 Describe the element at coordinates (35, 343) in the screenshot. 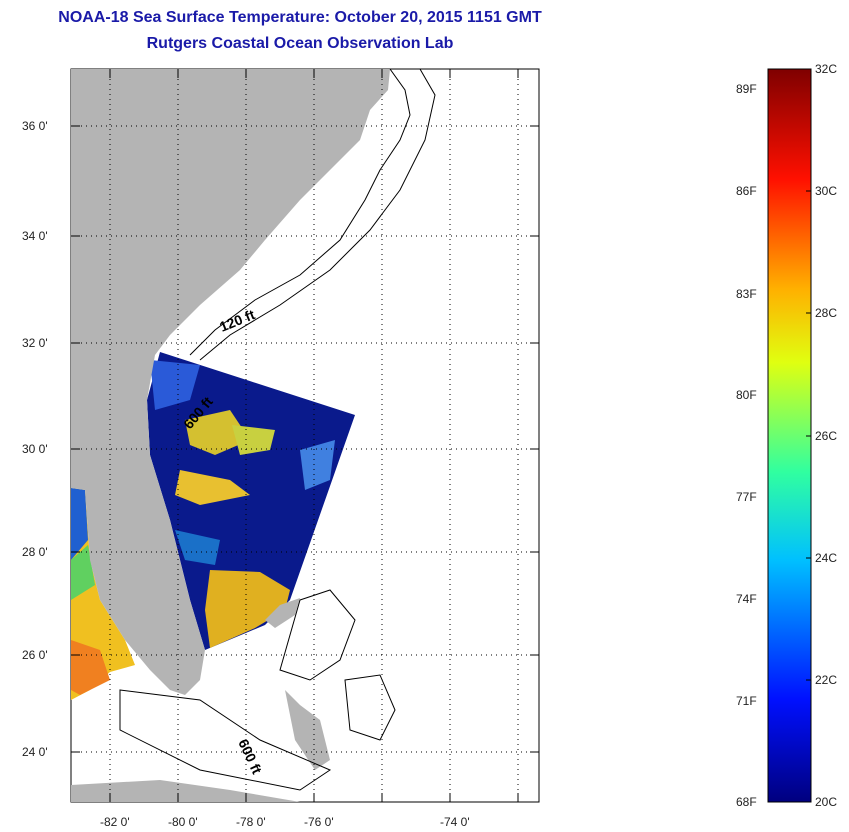

I see `lat-label: 32 0'` at that location.